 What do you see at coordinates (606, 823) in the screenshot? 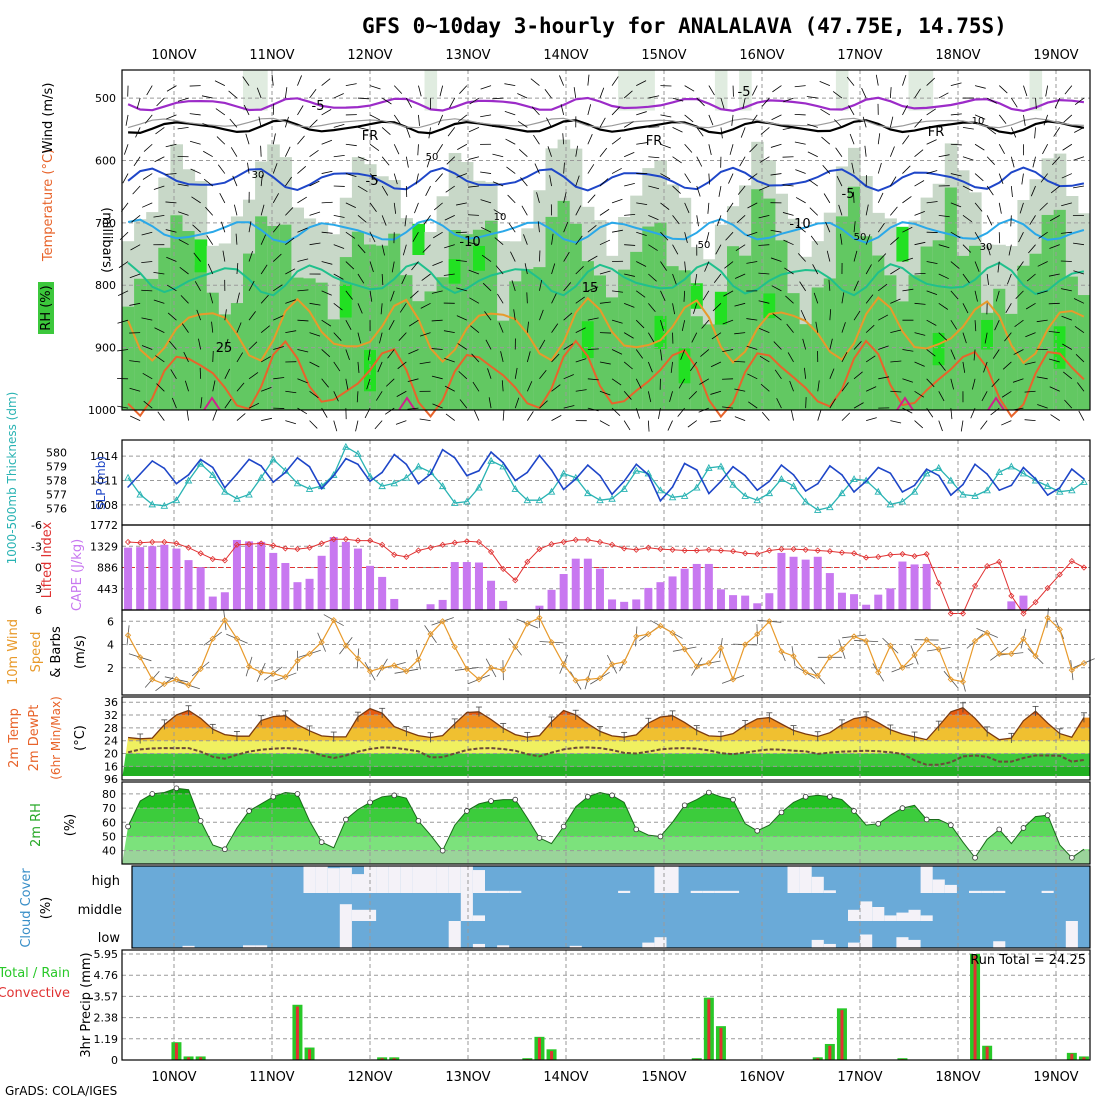
I see `rh-frame` at bounding box center [606, 823].